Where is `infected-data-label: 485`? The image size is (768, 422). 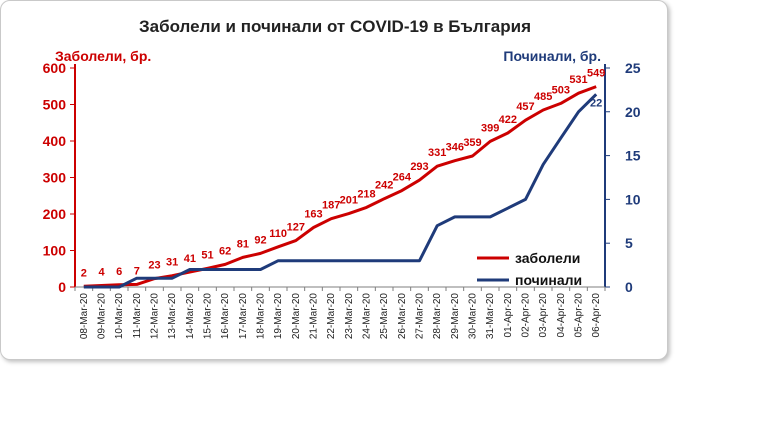
infected-data-label: 485 is located at coordinates (543, 97).